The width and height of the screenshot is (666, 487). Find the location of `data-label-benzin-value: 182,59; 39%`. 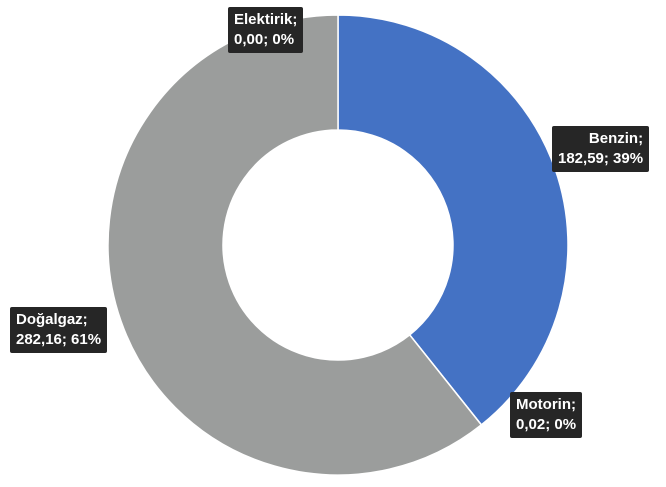

data-label-benzin-value: 182,59; 39% is located at coordinates (601, 158).